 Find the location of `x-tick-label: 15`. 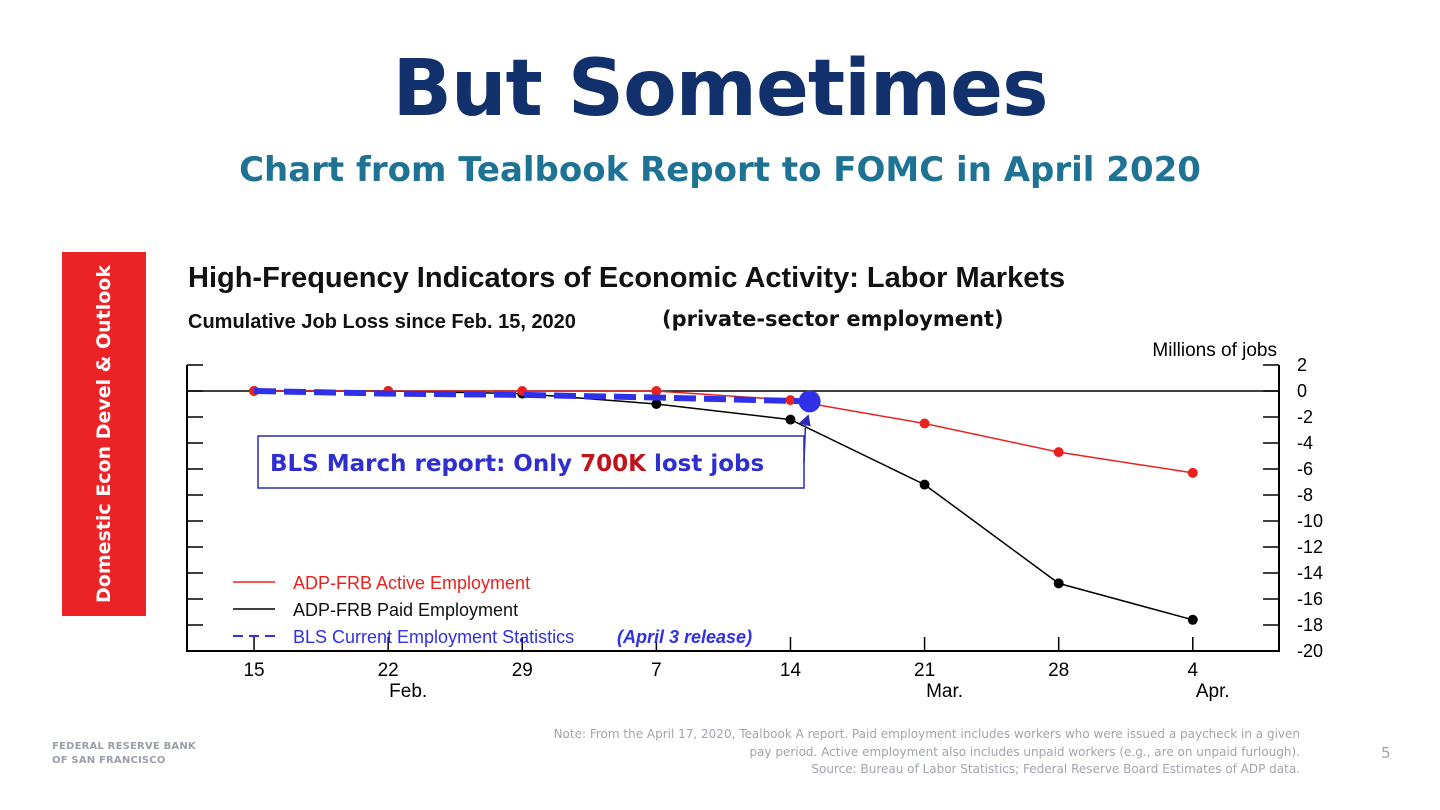

x-tick-label: 15 is located at coordinates (253, 670).